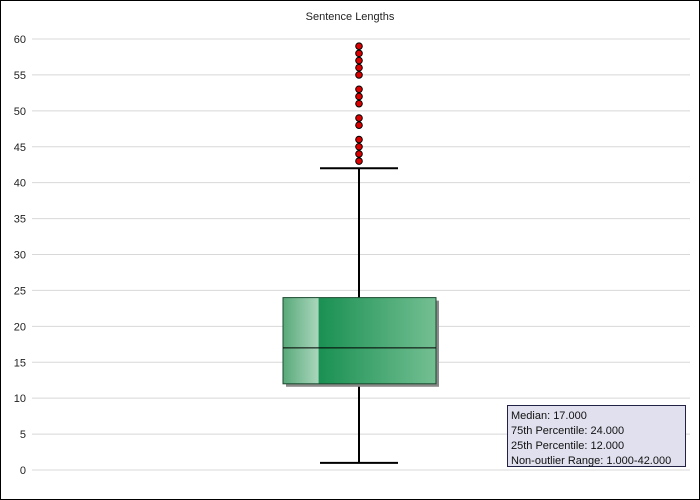 This screenshot has height=500, width=700. I want to click on y-tick-label: 55, so click(20, 76).